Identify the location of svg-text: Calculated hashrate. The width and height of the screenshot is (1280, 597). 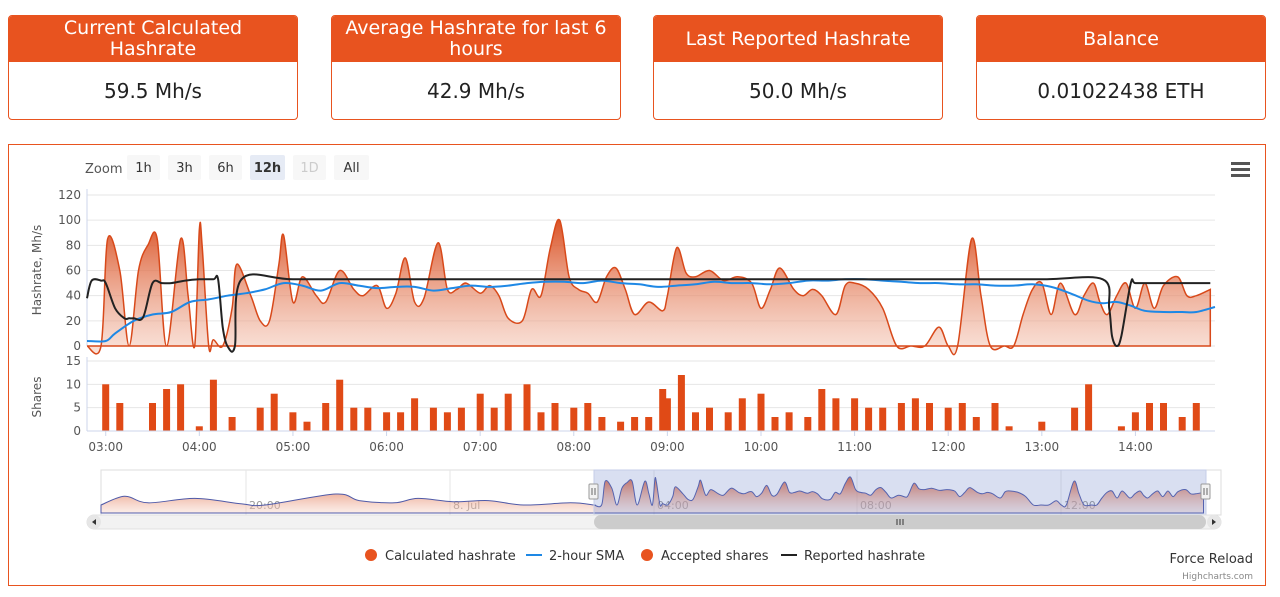
(450, 556).